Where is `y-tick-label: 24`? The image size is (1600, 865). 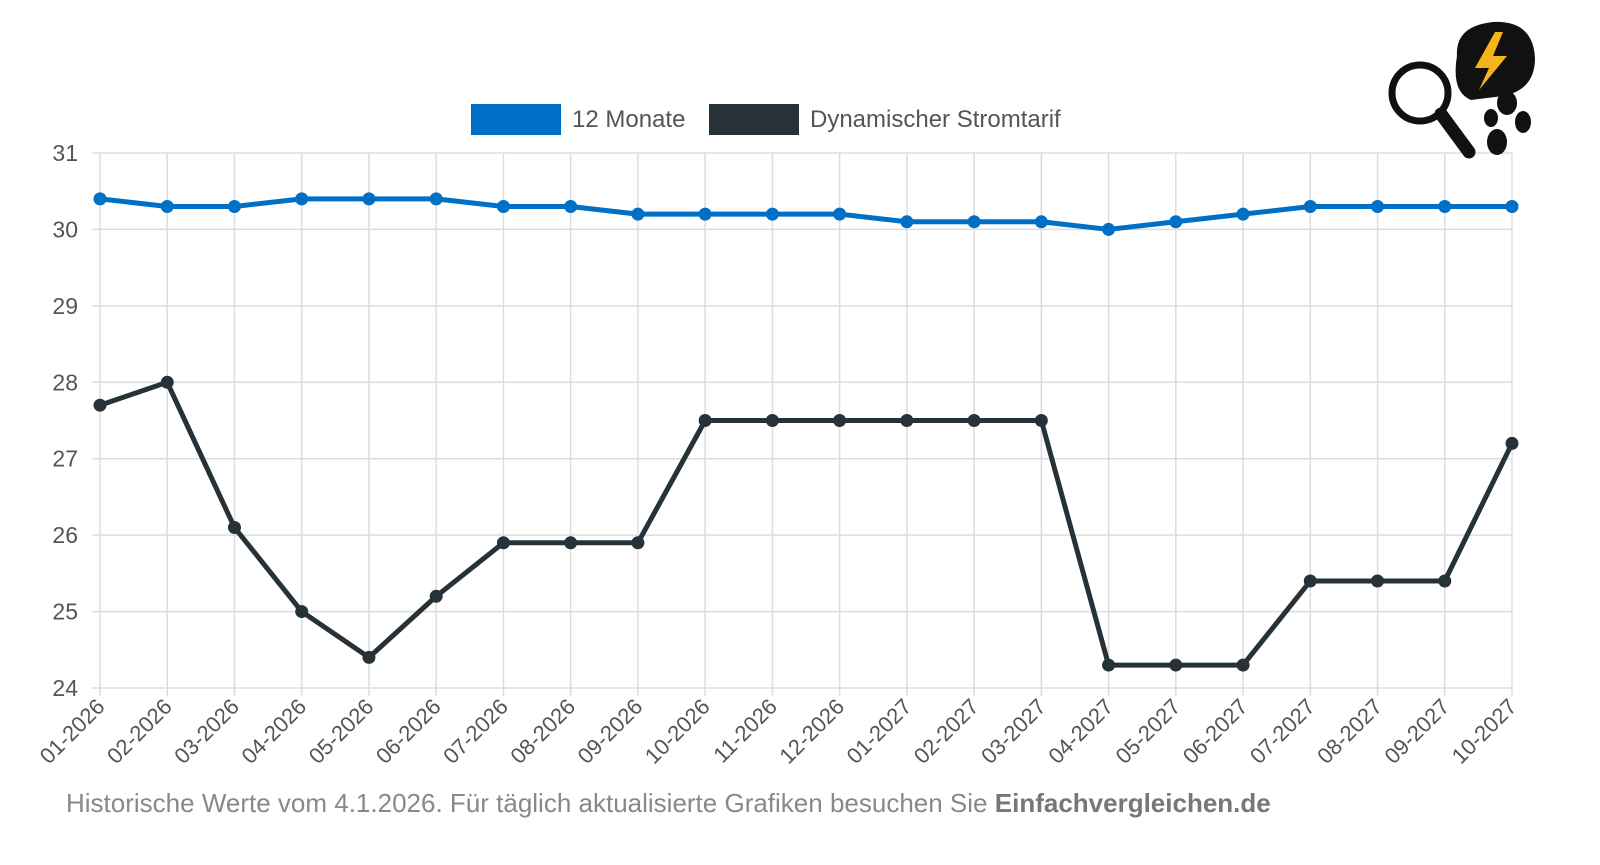
y-tick-label: 24 is located at coordinates (65, 688).